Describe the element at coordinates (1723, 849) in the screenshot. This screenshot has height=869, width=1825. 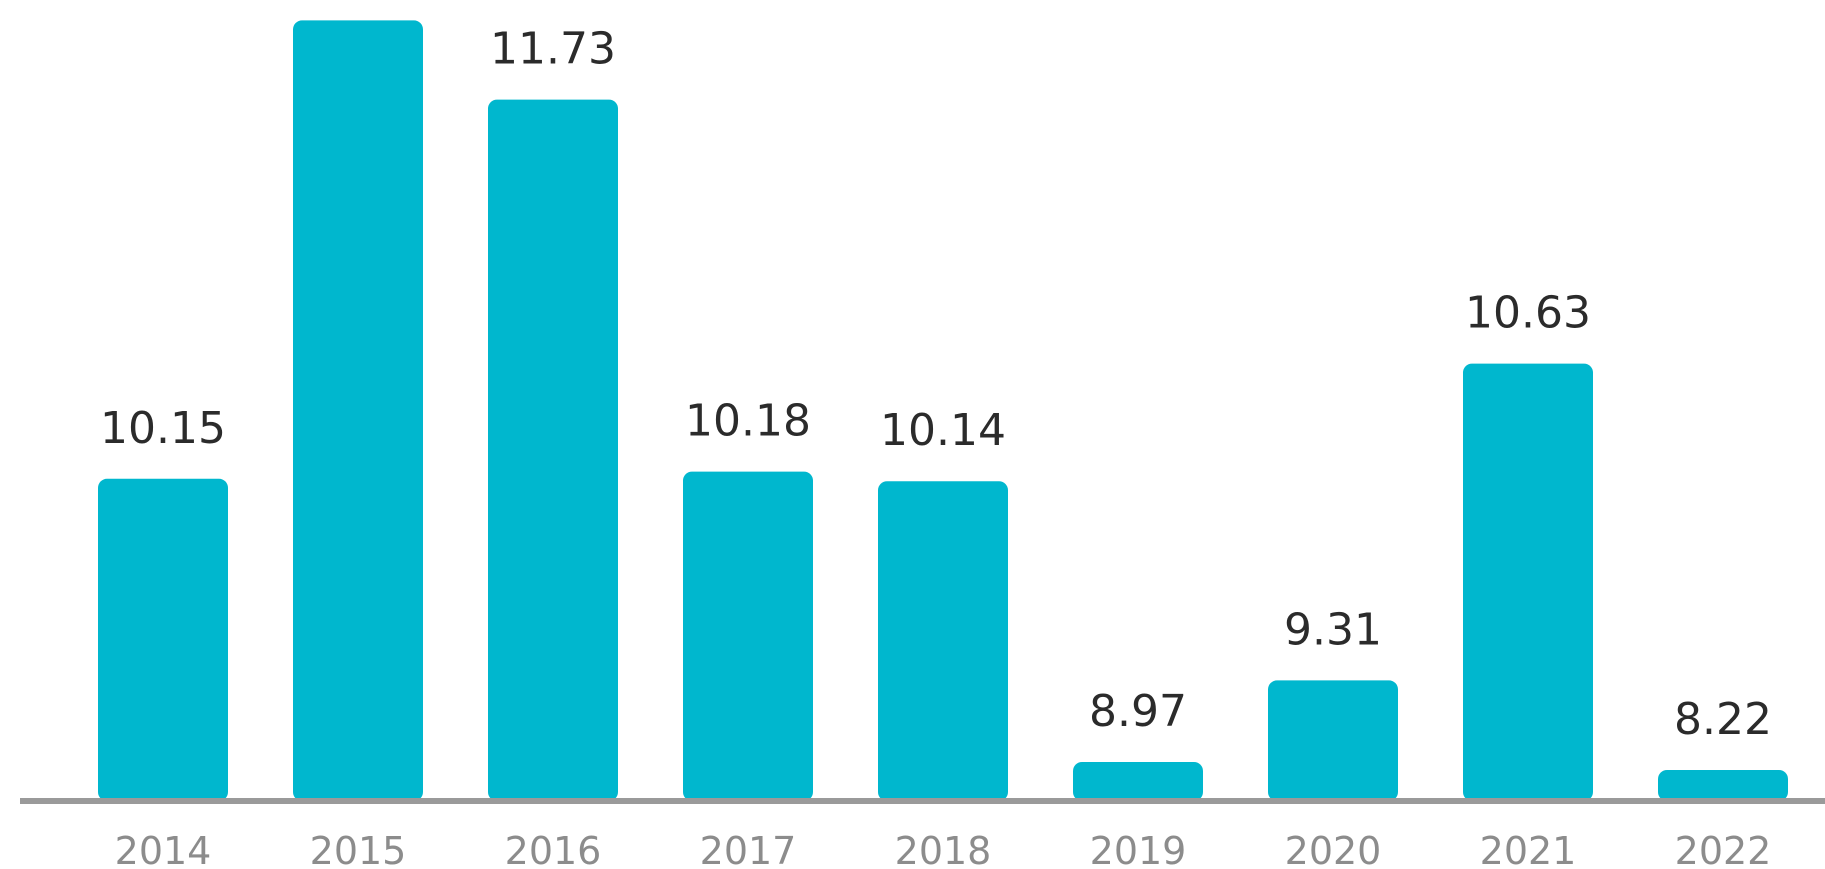
I see `x-tick-label-2022: 2022` at that location.